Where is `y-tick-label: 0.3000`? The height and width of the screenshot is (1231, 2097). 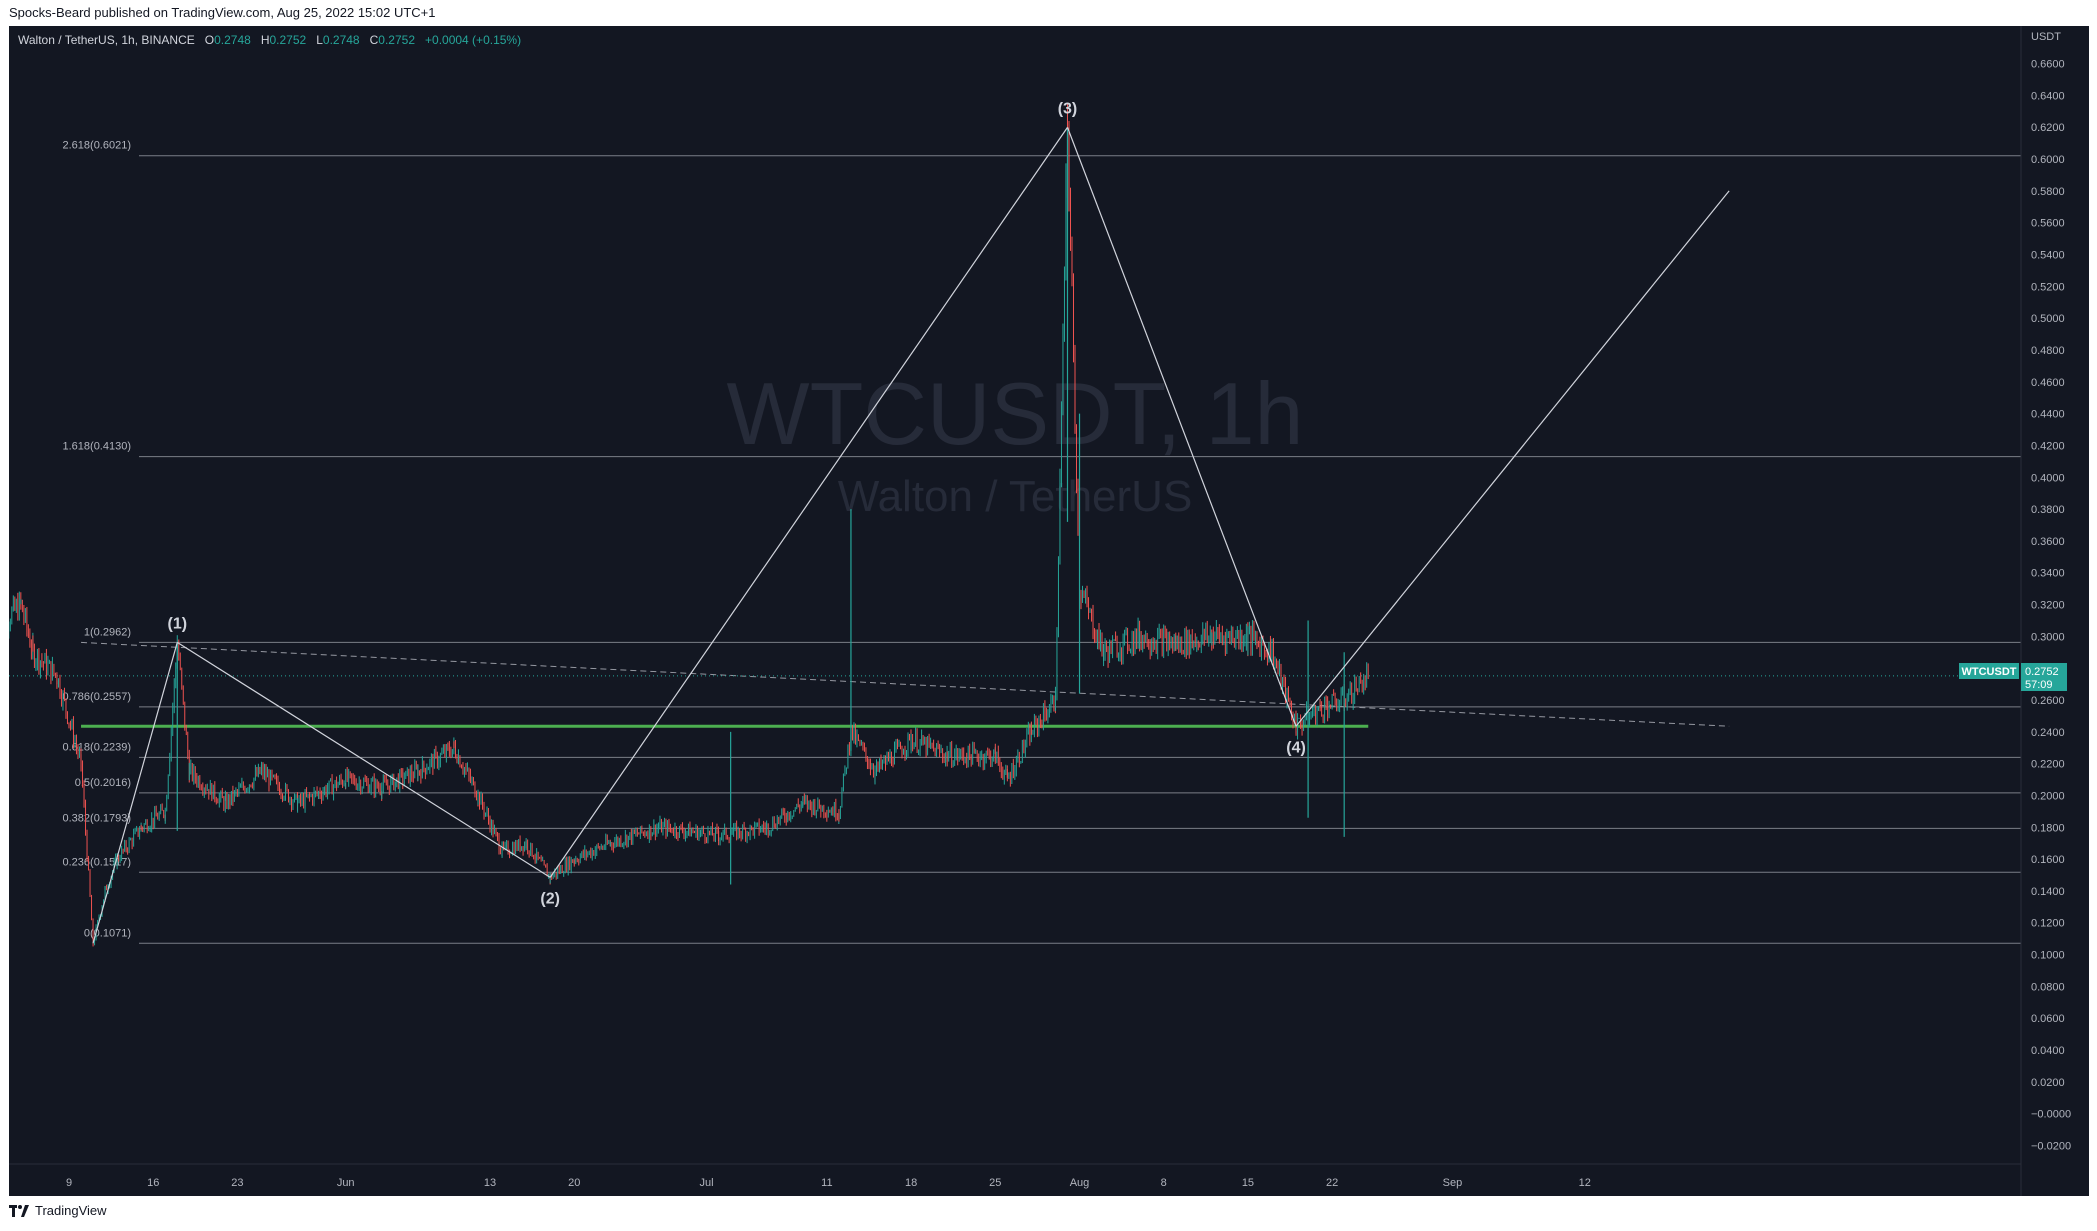 y-tick-label: 0.3000 is located at coordinates (2048, 637).